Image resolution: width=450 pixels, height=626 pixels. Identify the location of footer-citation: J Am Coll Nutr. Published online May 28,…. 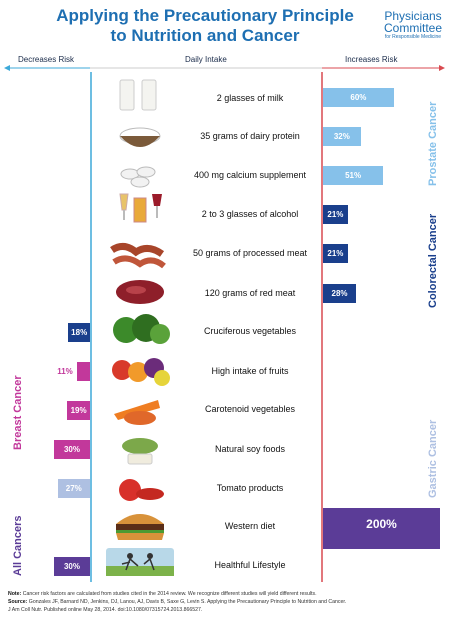
(105, 610).